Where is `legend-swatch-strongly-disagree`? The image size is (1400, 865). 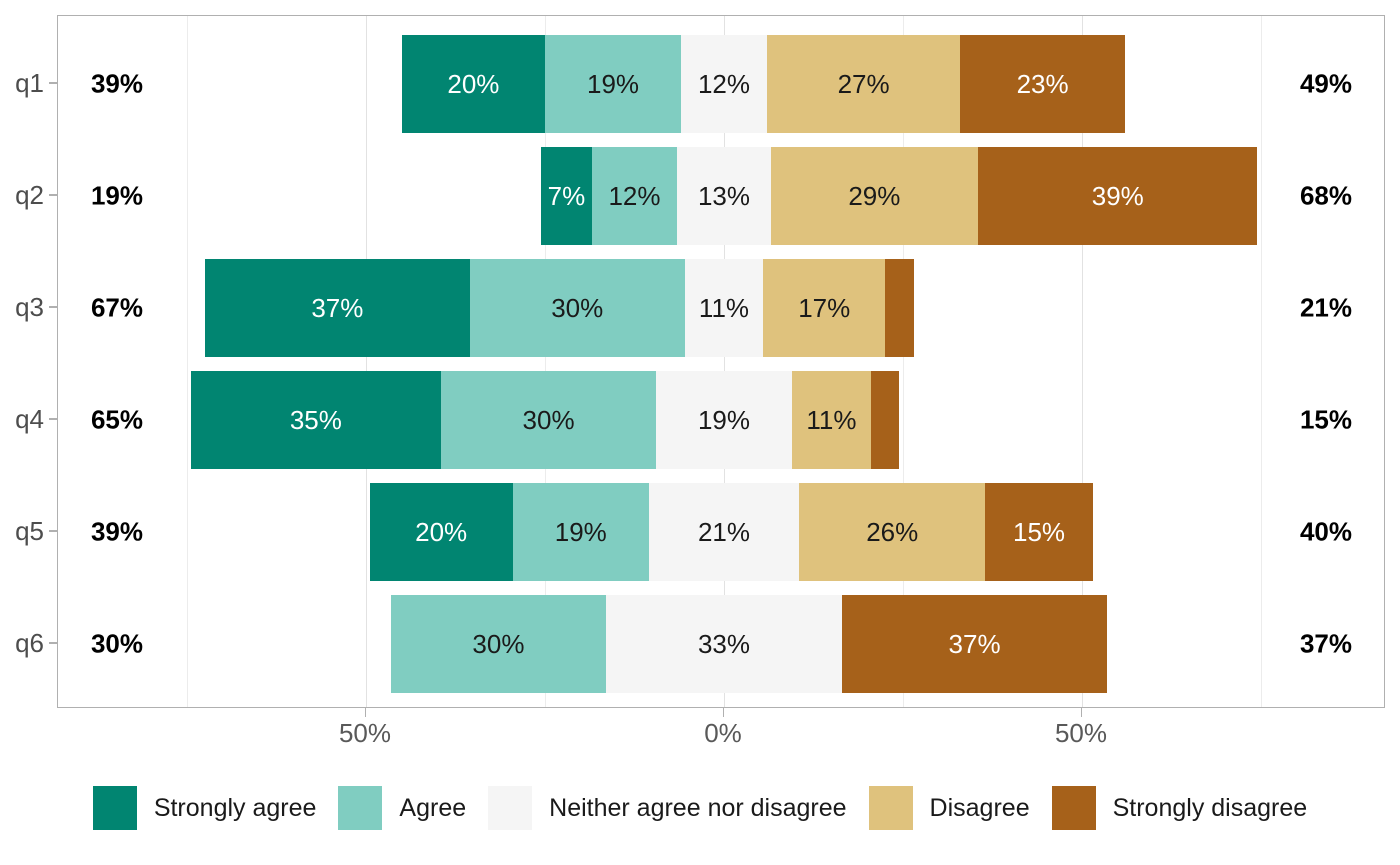
legend-swatch-strongly-disagree is located at coordinates (1073, 808).